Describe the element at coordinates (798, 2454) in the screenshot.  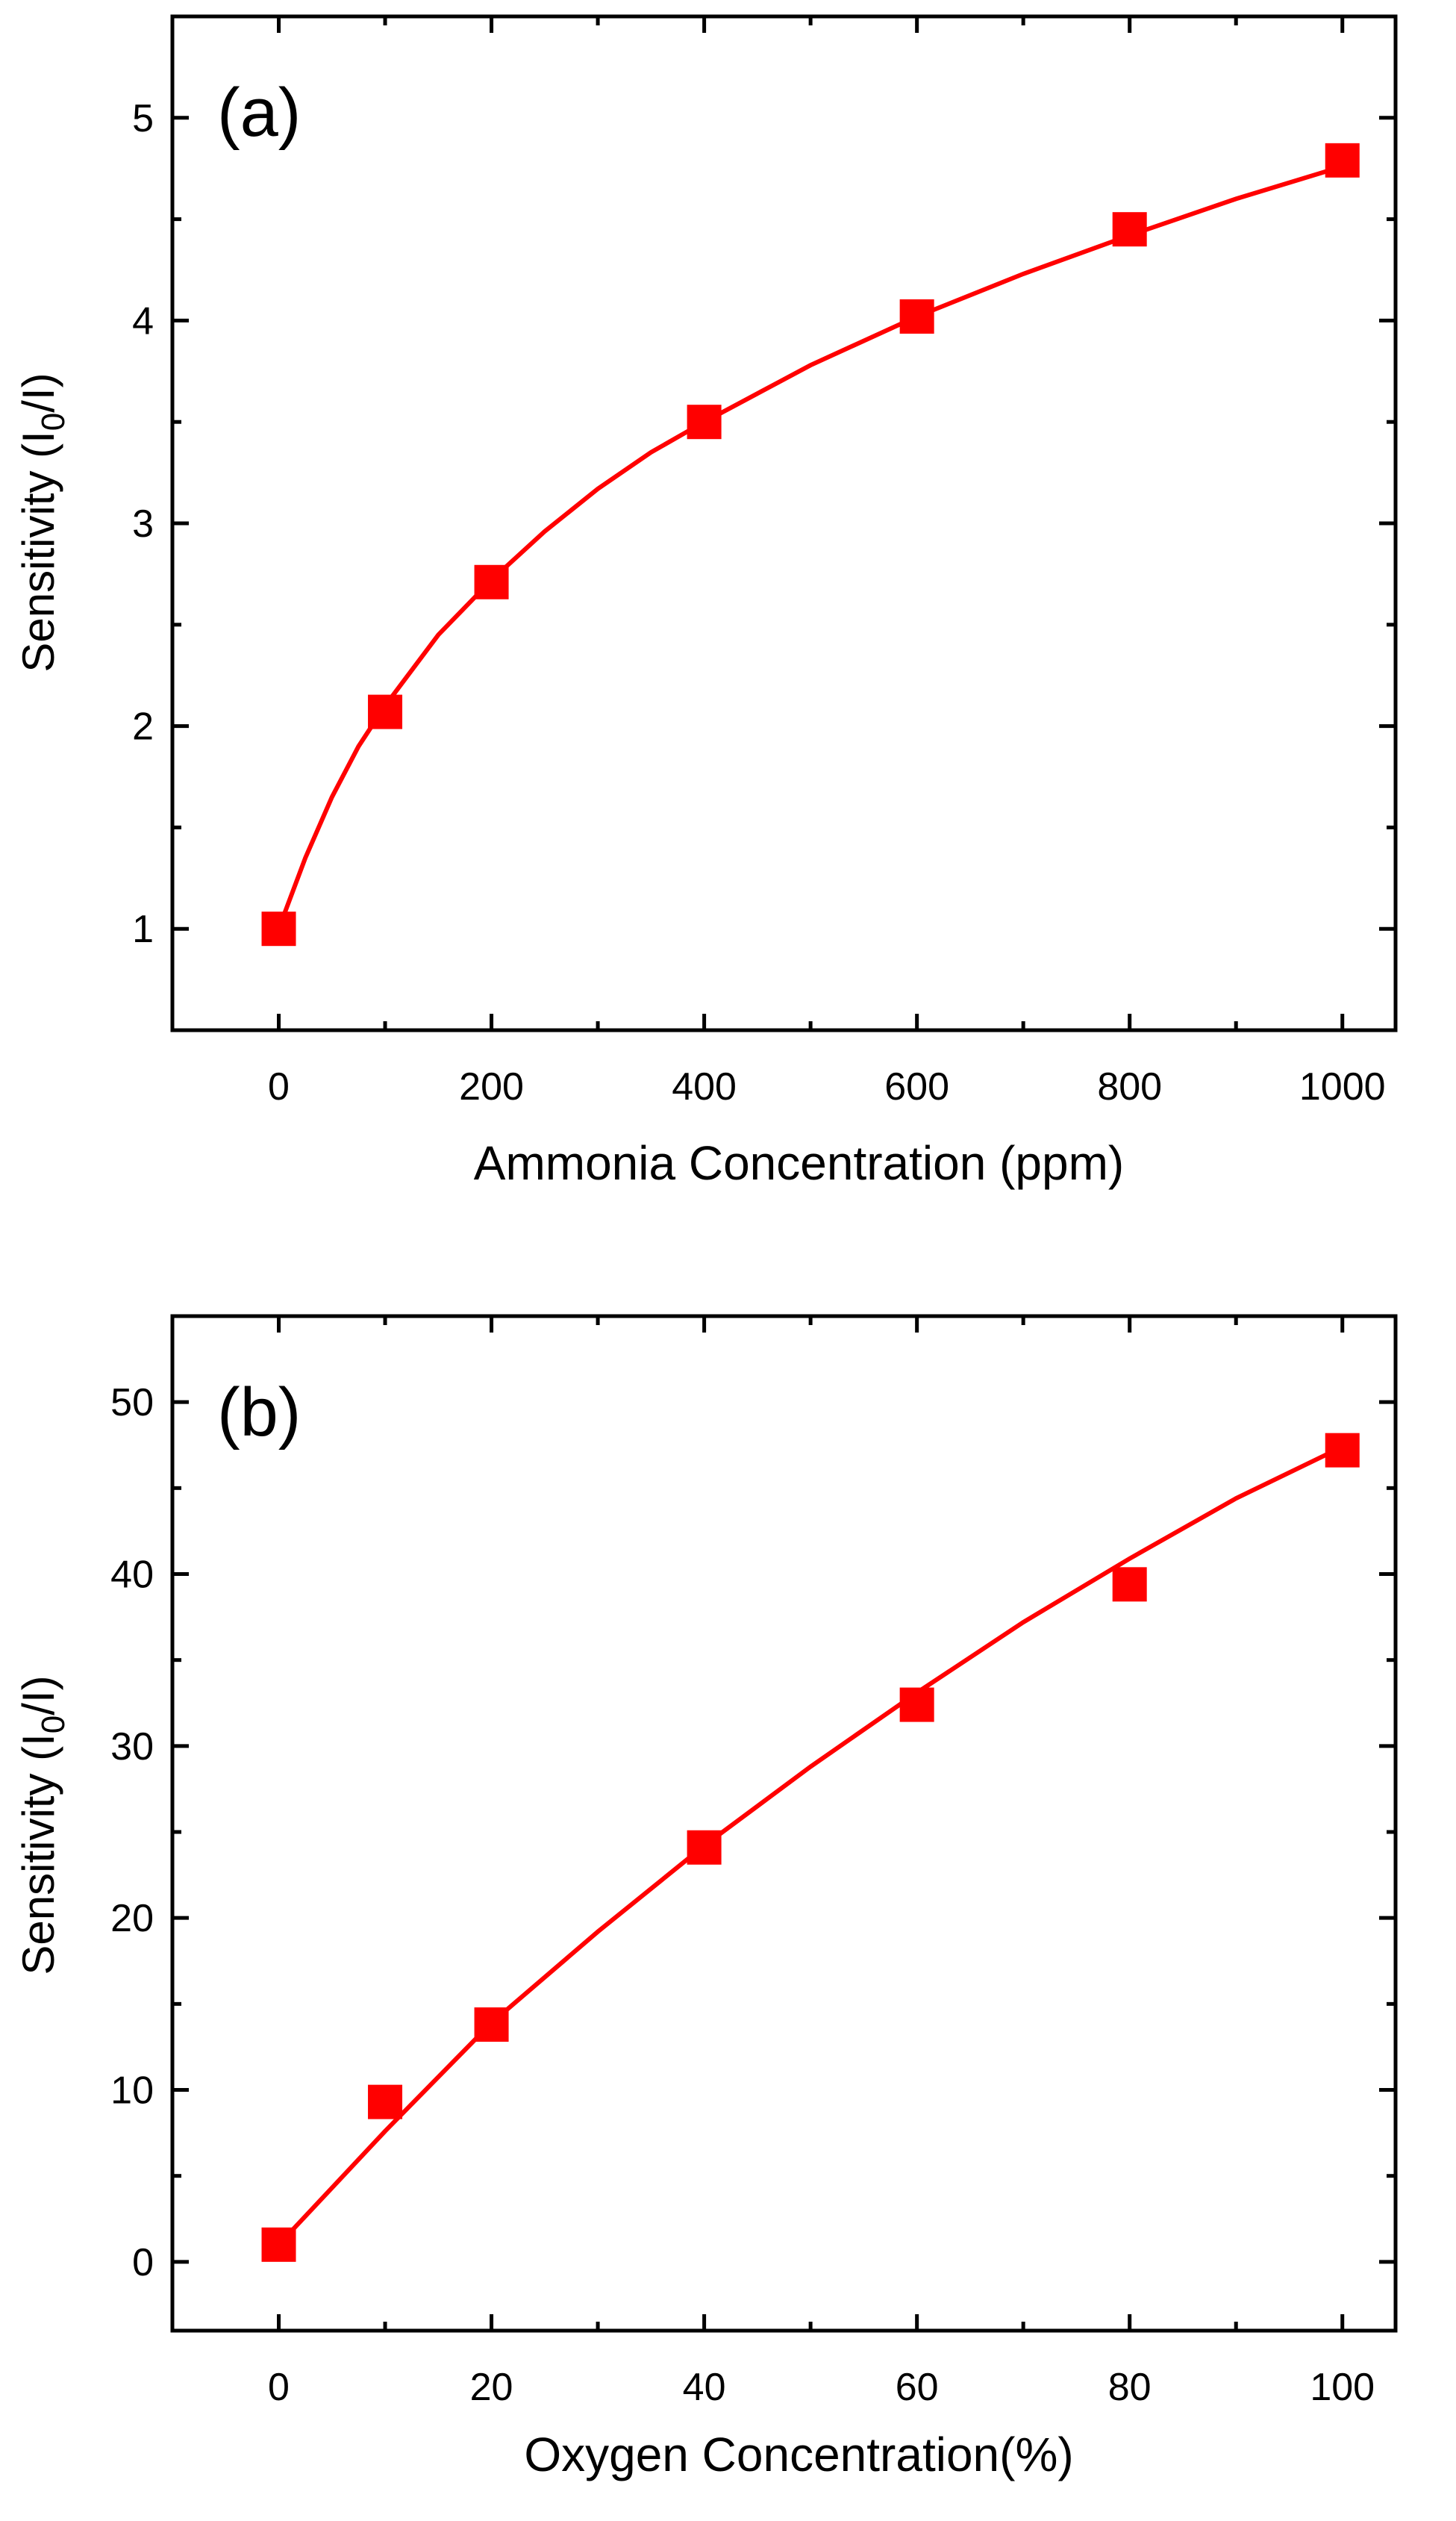
I see `panel-b-x-axis-label: Oxygen Concentration(%)` at that location.